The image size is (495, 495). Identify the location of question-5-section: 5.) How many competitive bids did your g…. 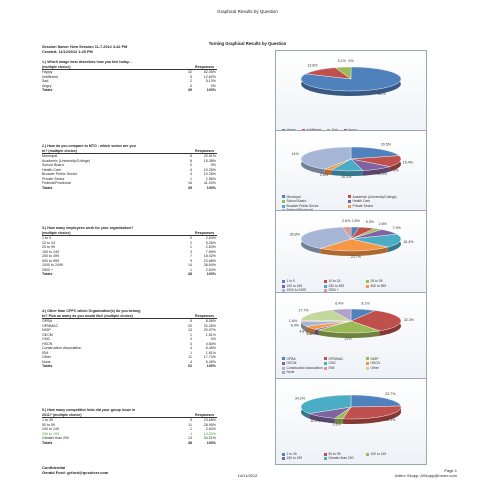
(129, 426).